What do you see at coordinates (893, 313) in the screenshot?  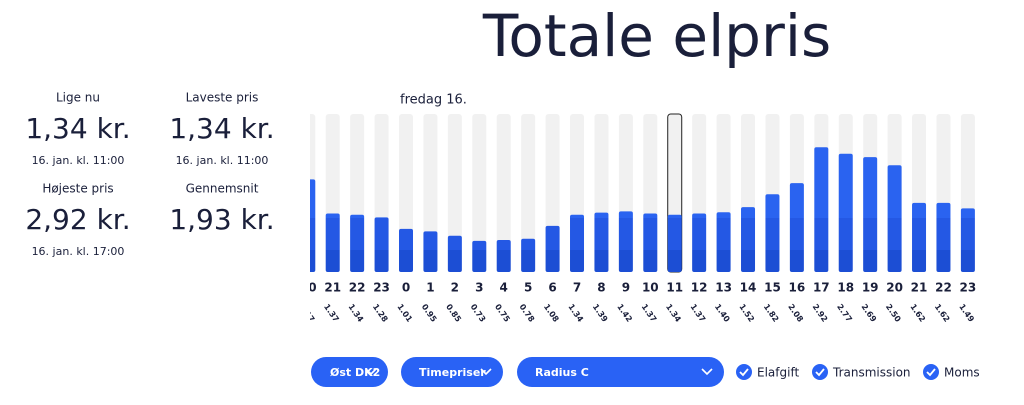 I see `value-label: 2.50` at bounding box center [893, 313].